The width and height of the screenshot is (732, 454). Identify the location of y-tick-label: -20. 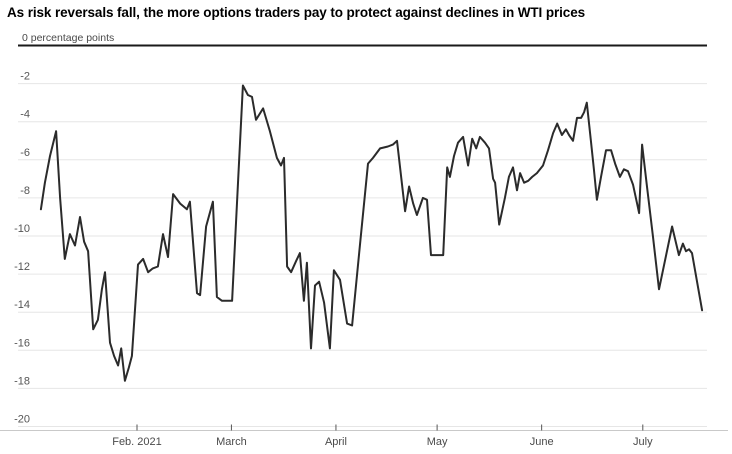
(22, 420).